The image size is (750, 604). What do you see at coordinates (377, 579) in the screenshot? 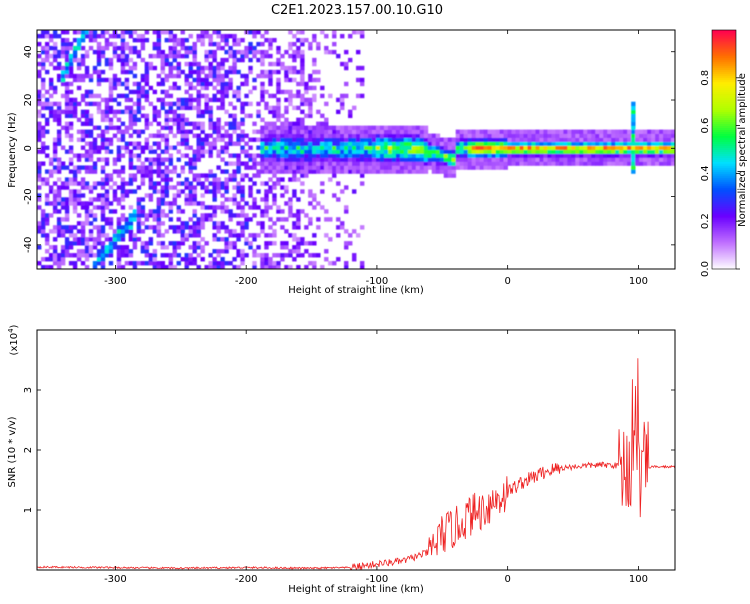
I see `x-tick-label: -100` at bounding box center [377, 579].